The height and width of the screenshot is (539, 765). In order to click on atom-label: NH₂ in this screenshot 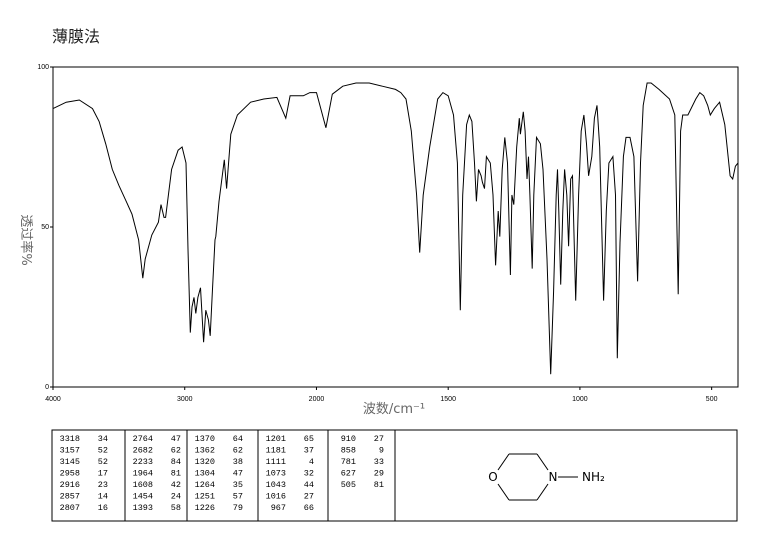, I will do `click(593, 477)`.